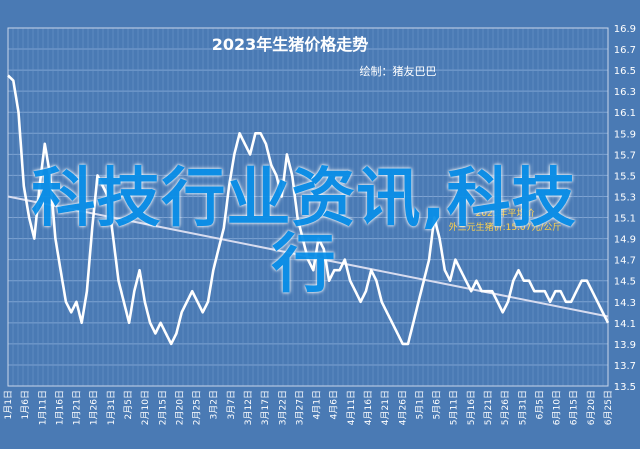 Image resolution: width=640 pixels, height=449 pixels. I want to click on x-tick-label: 4月11日, so click(351, 407).